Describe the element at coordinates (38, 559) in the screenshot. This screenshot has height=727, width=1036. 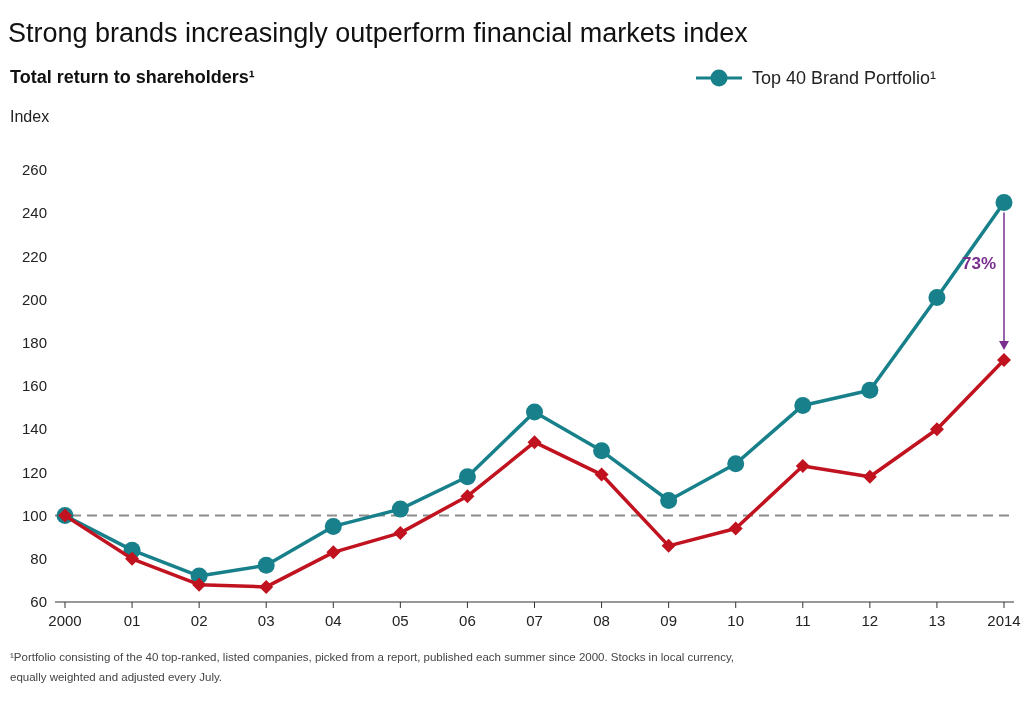
I see `y-tick-label: 80` at that location.